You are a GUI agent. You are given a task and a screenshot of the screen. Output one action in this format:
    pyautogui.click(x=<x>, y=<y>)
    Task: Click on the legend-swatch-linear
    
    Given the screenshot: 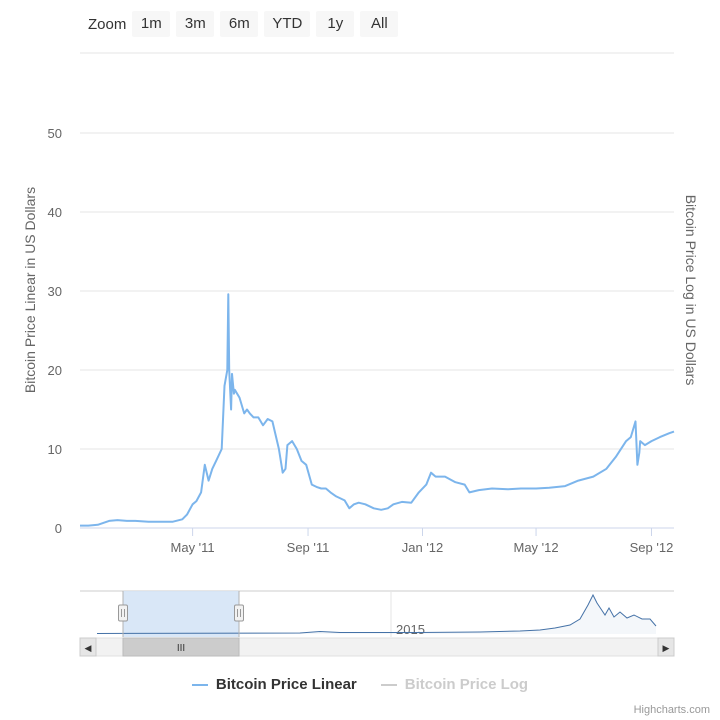 What is the action you would take?
    pyautogui.click(x=199, y=684)
    